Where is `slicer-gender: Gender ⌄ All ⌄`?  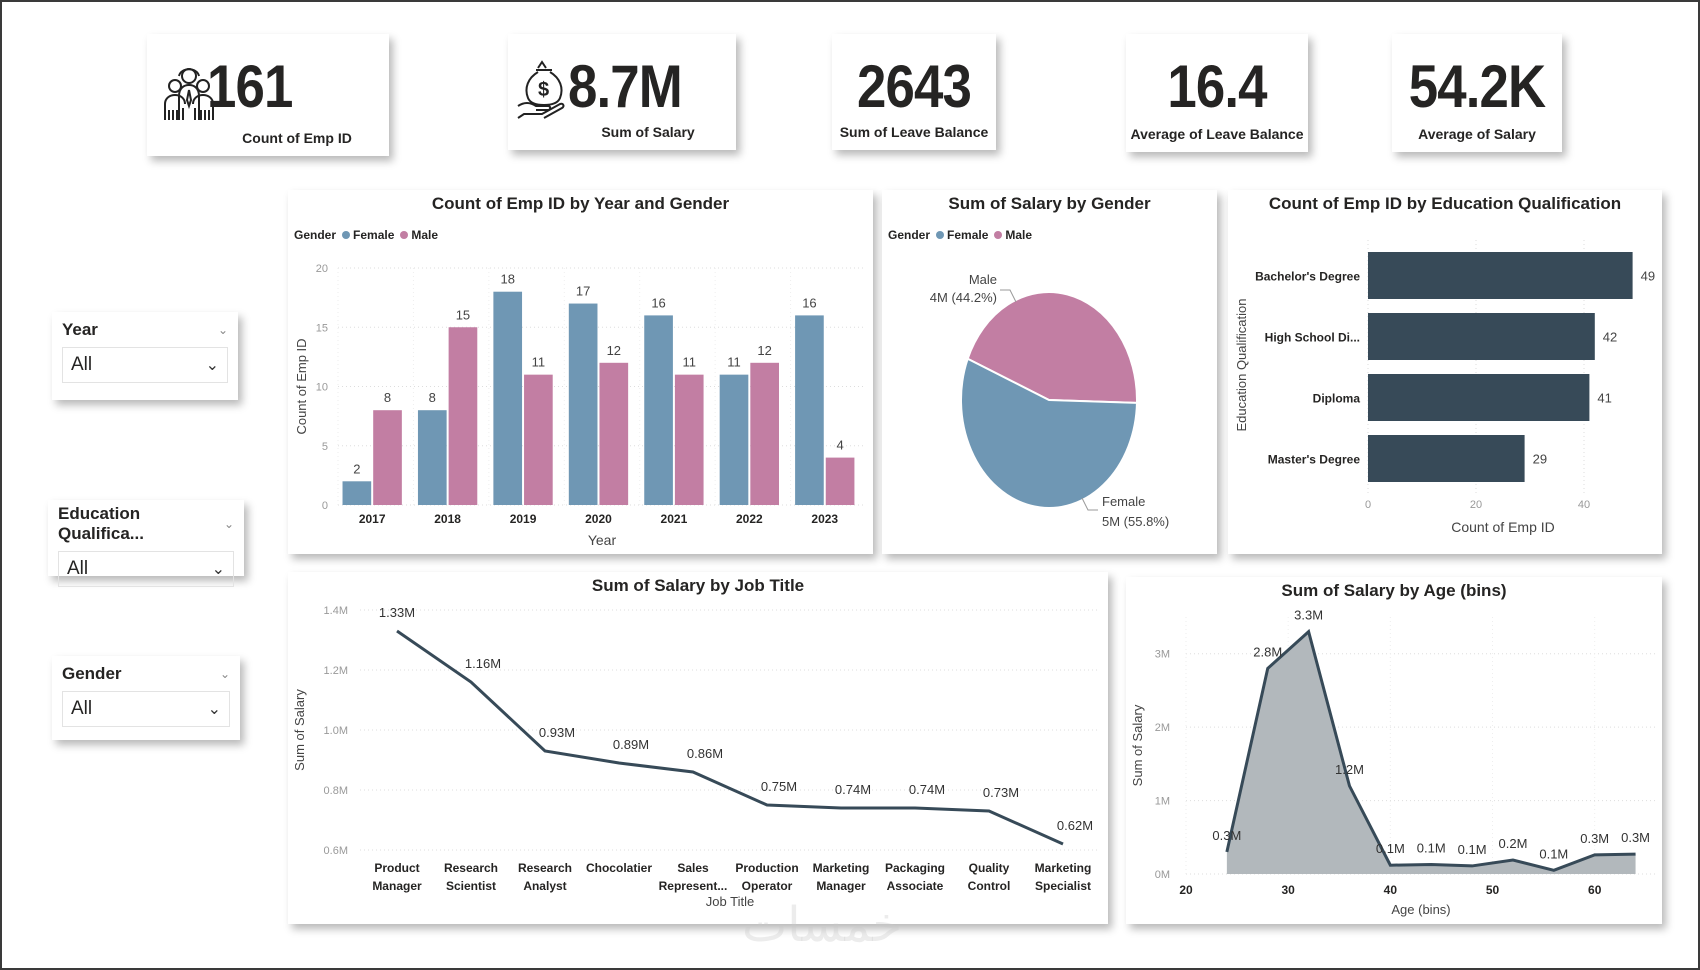 slicer-gender: Gender ⌄ All ⌄ is located at coordinates (146, 698).